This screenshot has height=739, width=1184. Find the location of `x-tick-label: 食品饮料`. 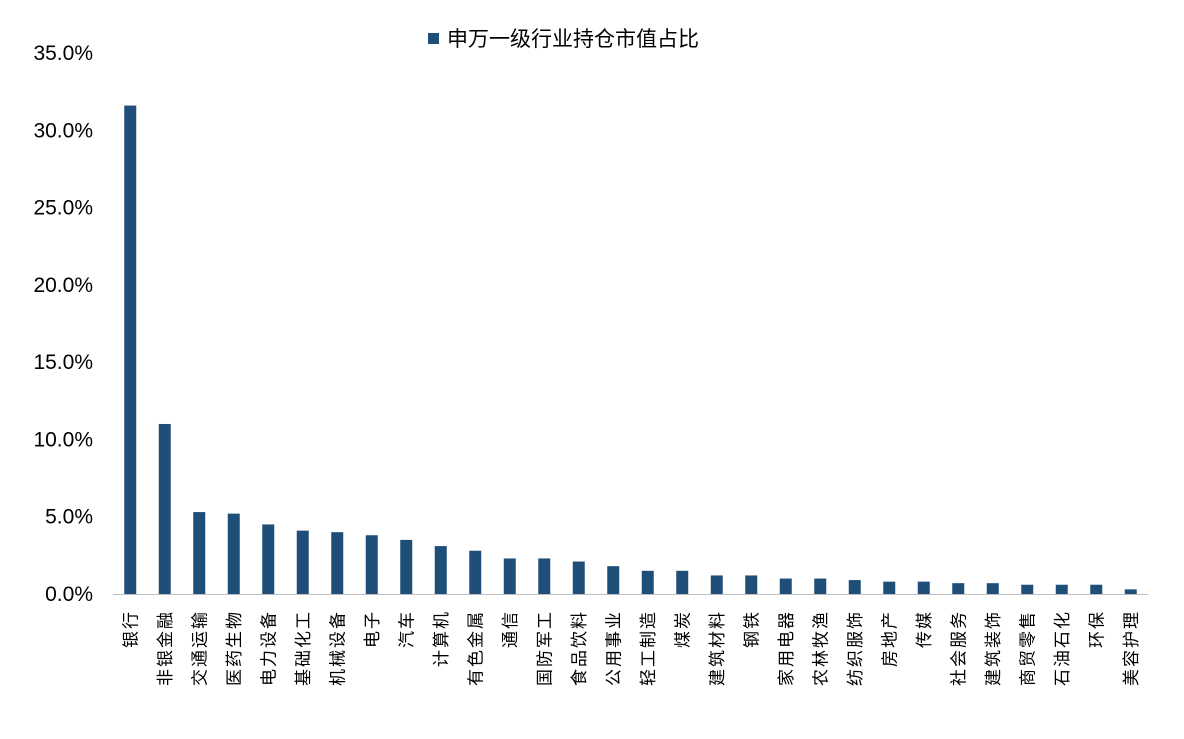

x-tick-label: 食品饮料 is located at coordinates (580, 648).